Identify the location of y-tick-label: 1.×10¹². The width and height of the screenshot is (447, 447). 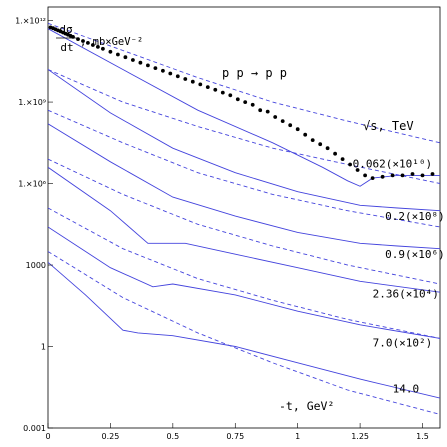
(30, 21).